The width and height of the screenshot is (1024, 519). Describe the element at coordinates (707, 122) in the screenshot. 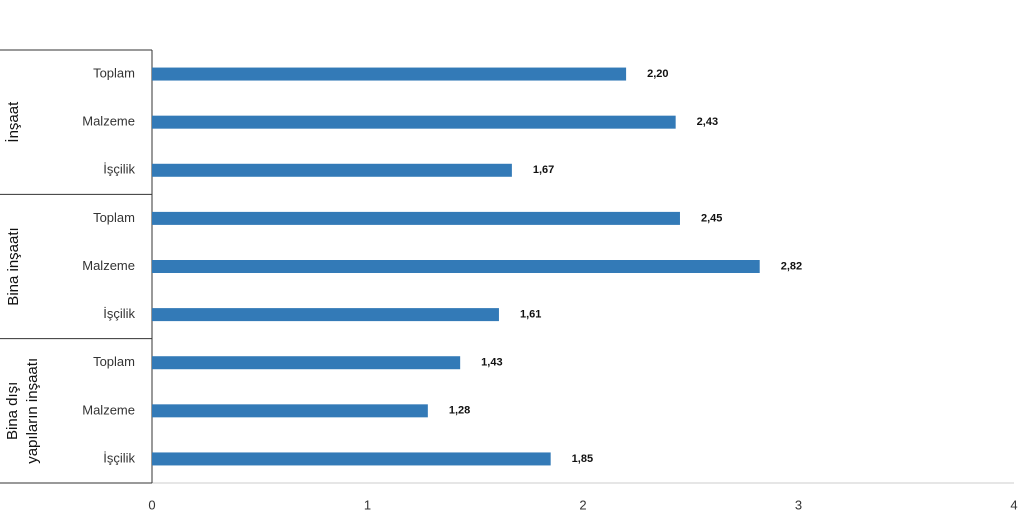

I see `value-label: 2,43` at that location.